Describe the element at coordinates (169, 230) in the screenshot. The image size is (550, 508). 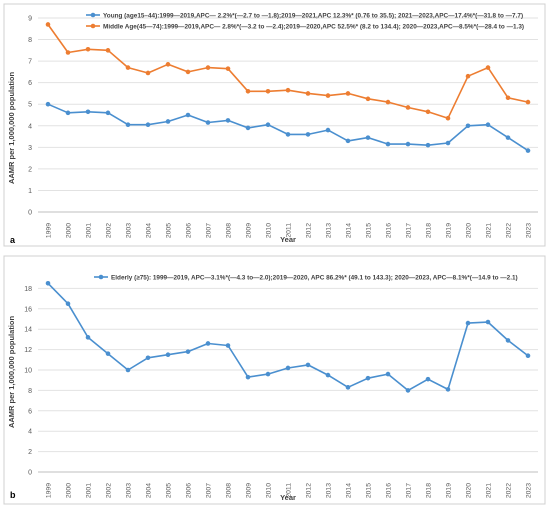
I see `panel-a-x-tick-label: 2005` at that location.